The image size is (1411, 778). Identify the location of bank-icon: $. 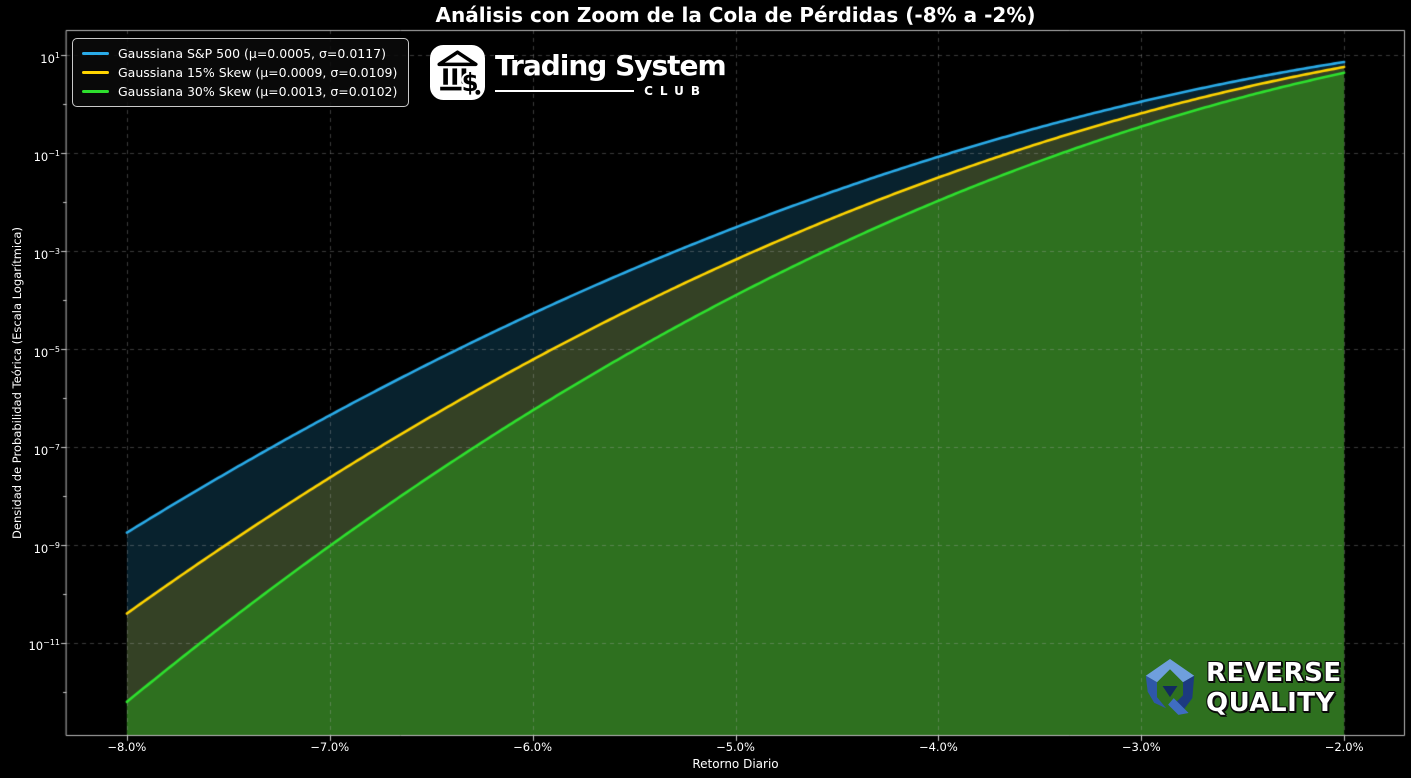
(457, 74).